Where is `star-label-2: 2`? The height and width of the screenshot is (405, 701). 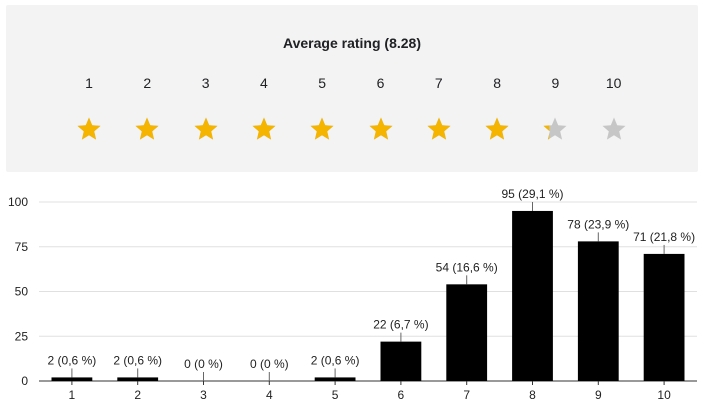 star-label-2: 2 is located at coordinates (147, 83).